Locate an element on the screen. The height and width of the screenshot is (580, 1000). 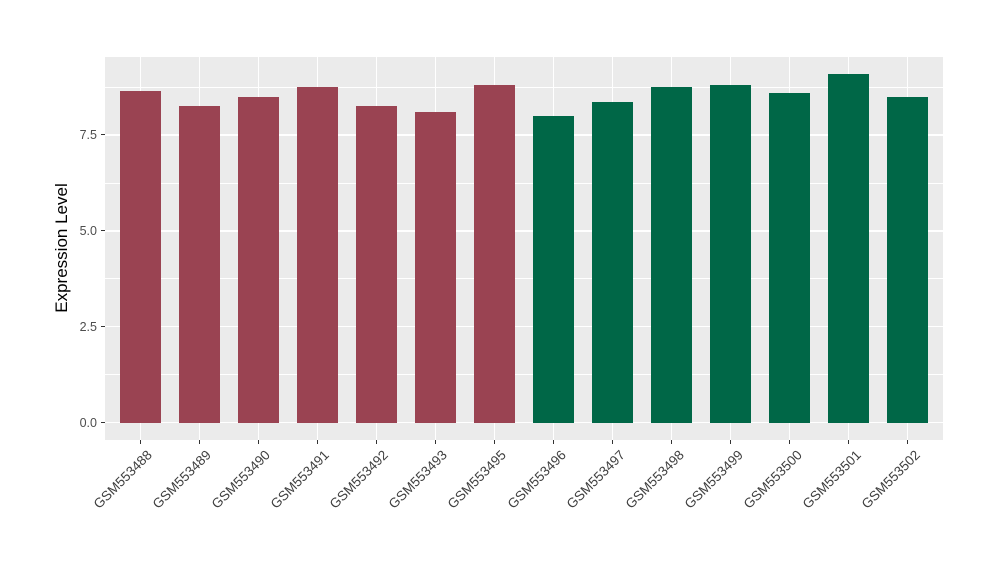
bar-GSM553493 is located at coordinates (435, 267).